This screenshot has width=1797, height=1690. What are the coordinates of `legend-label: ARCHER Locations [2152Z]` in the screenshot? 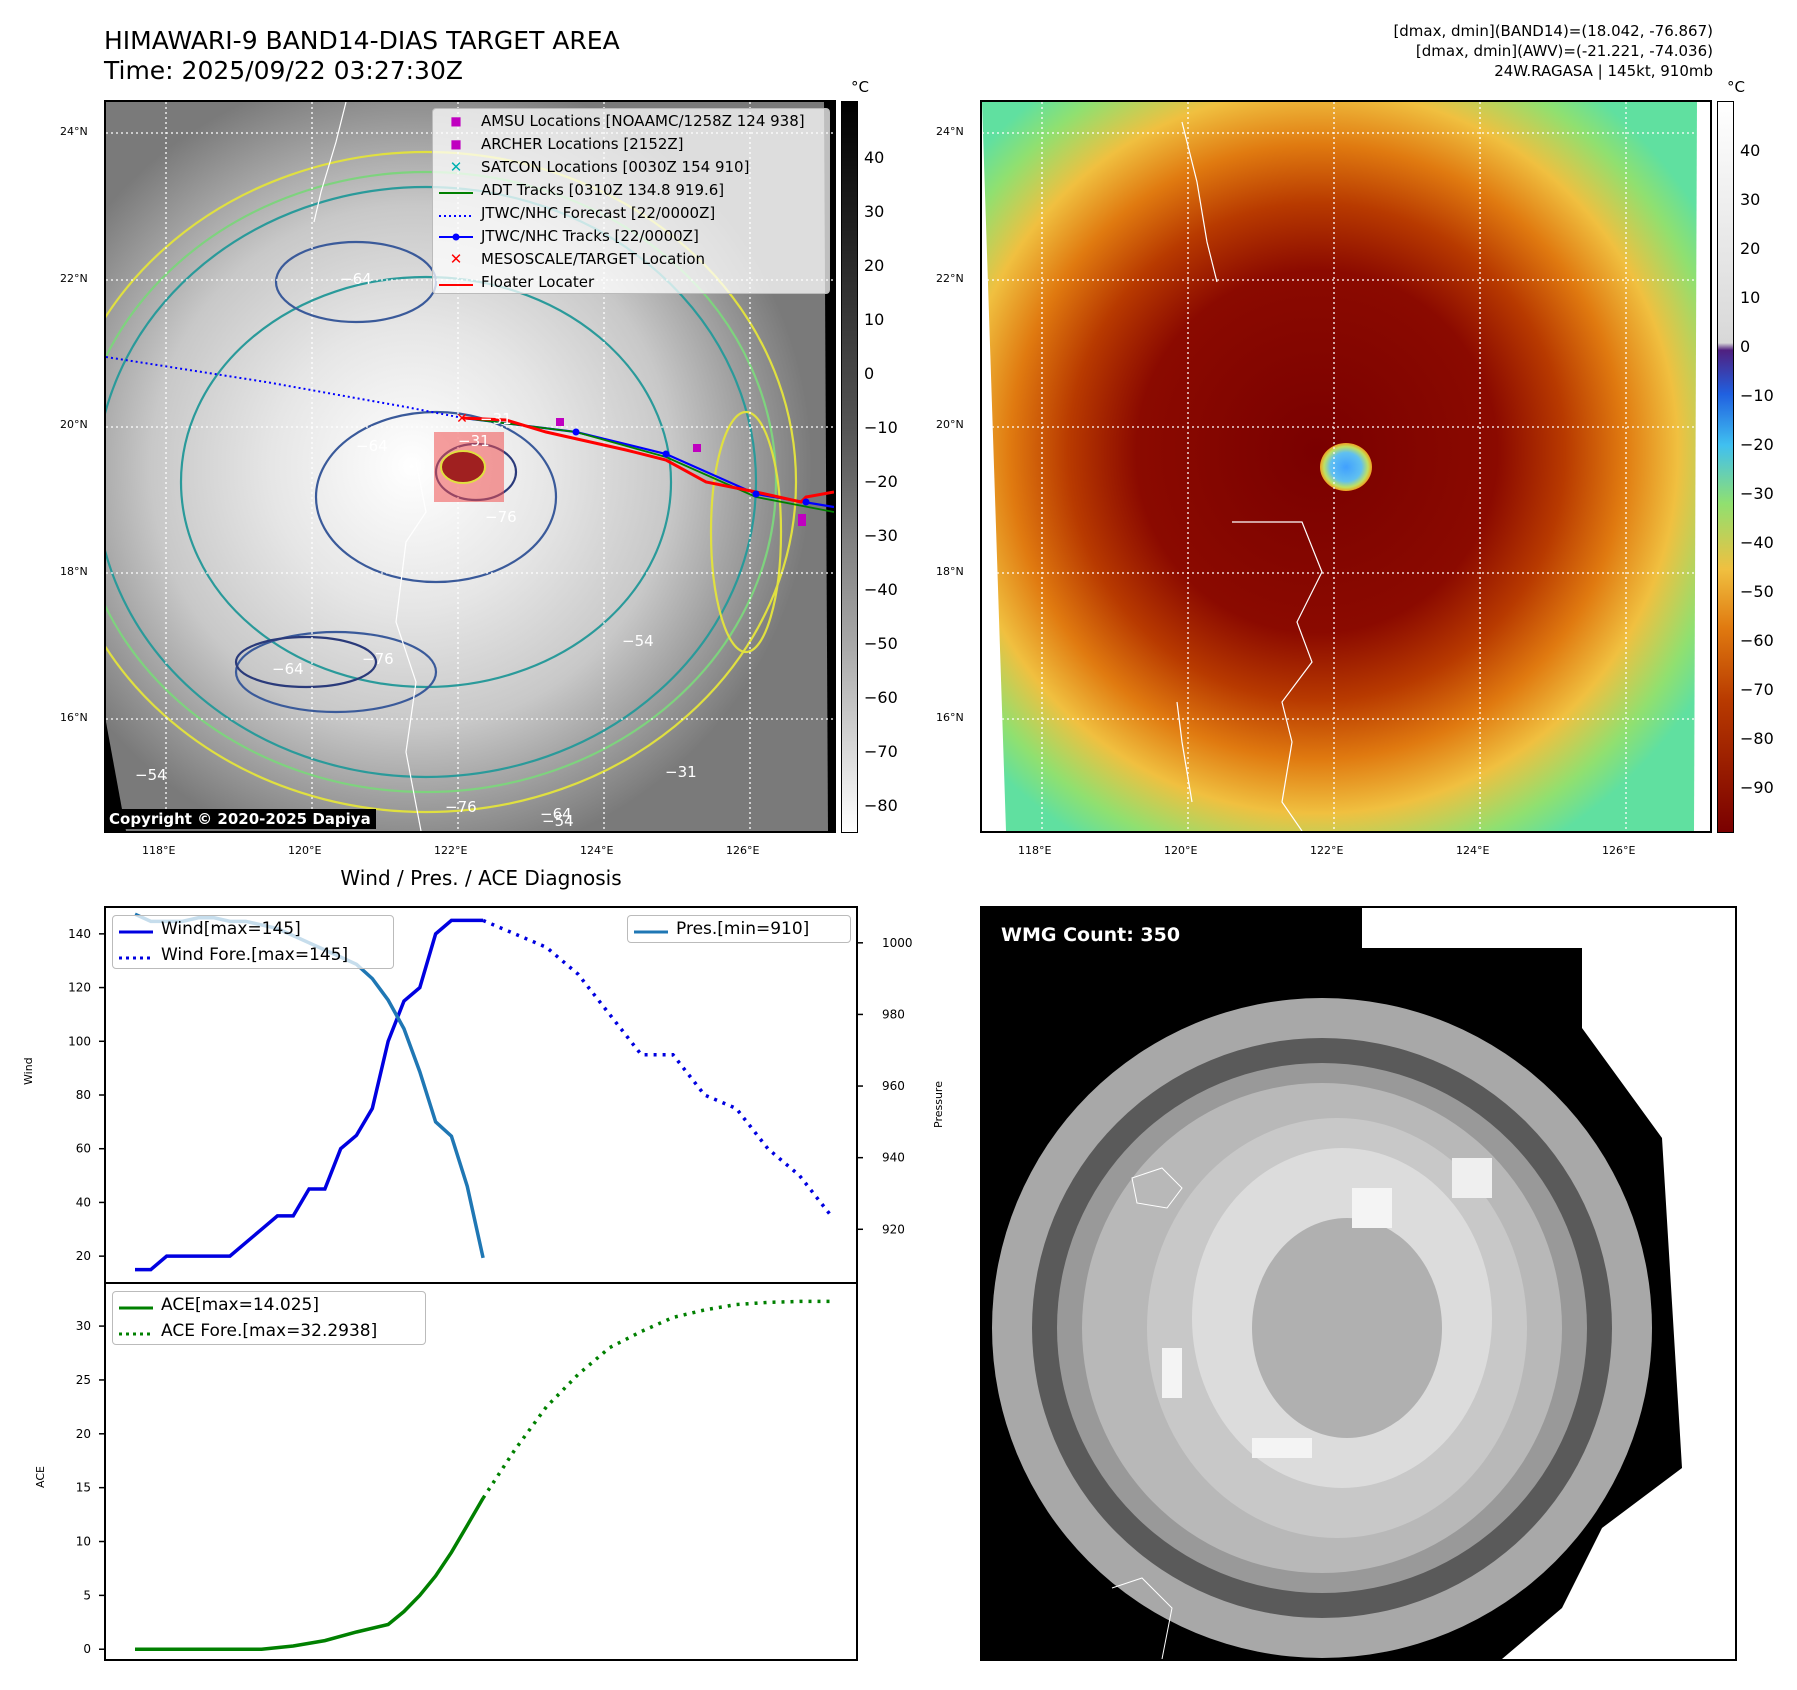 It's located at (582, 143).